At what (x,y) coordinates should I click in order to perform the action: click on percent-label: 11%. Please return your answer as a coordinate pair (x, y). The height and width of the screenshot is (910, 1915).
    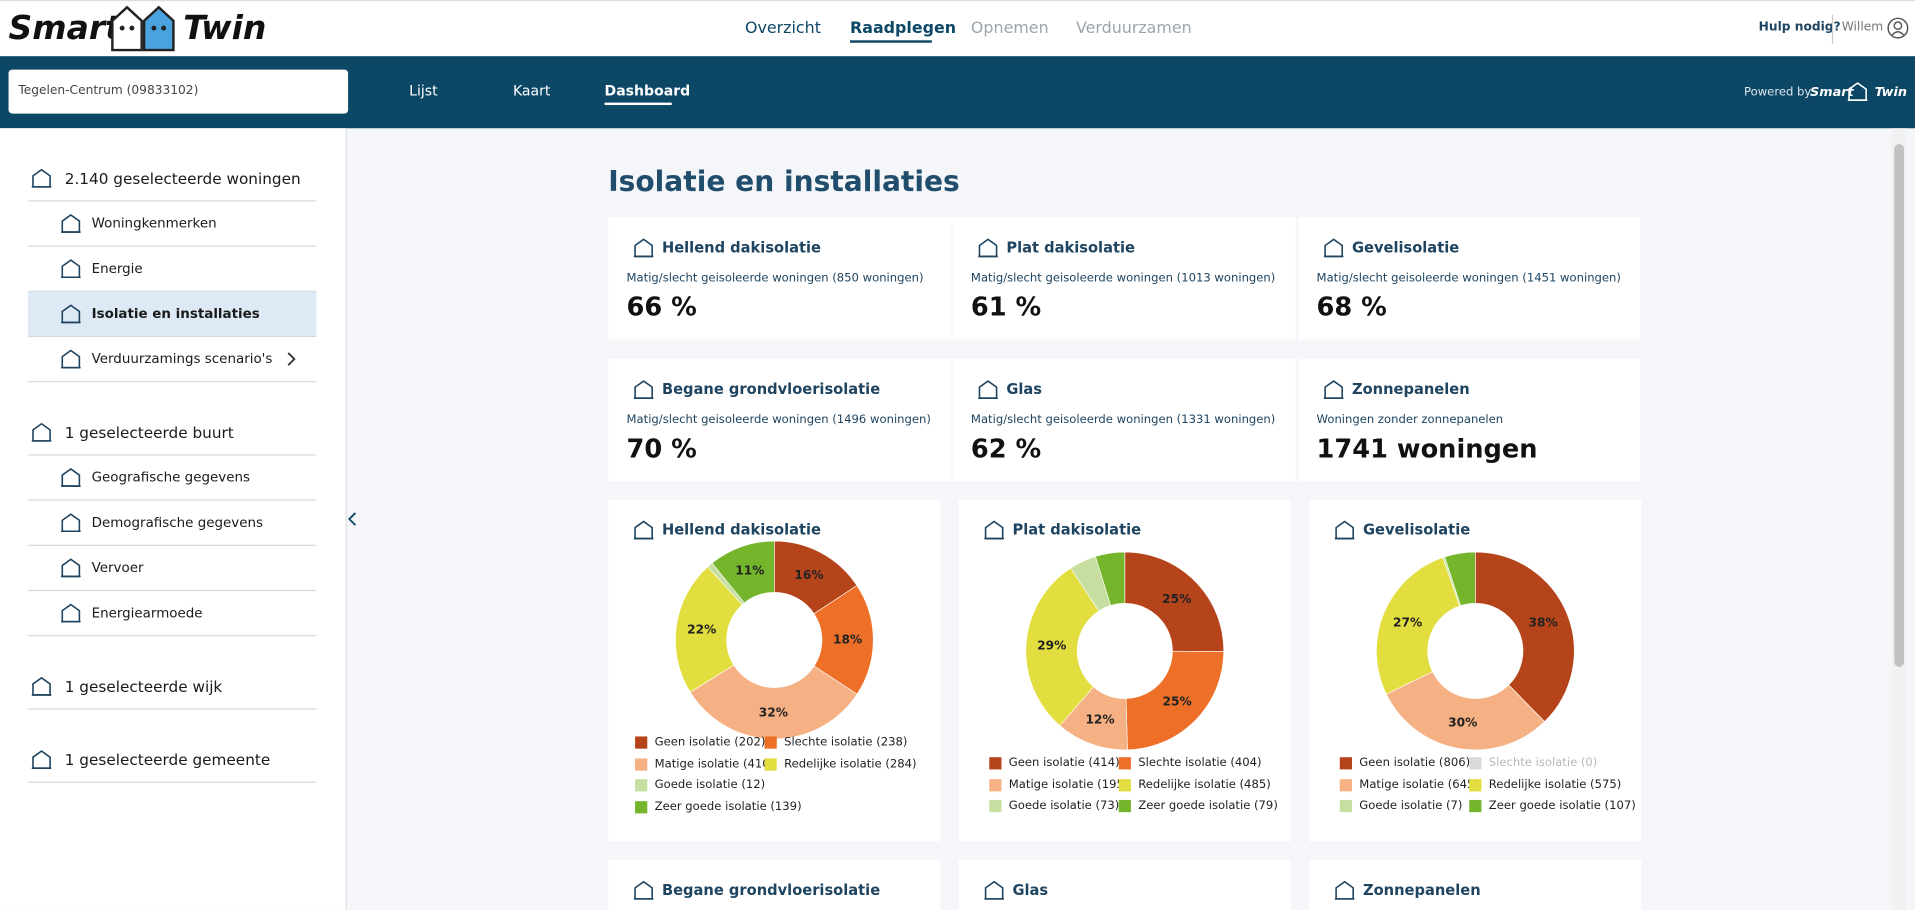
    Looking at the image, I should click on (749, 570).